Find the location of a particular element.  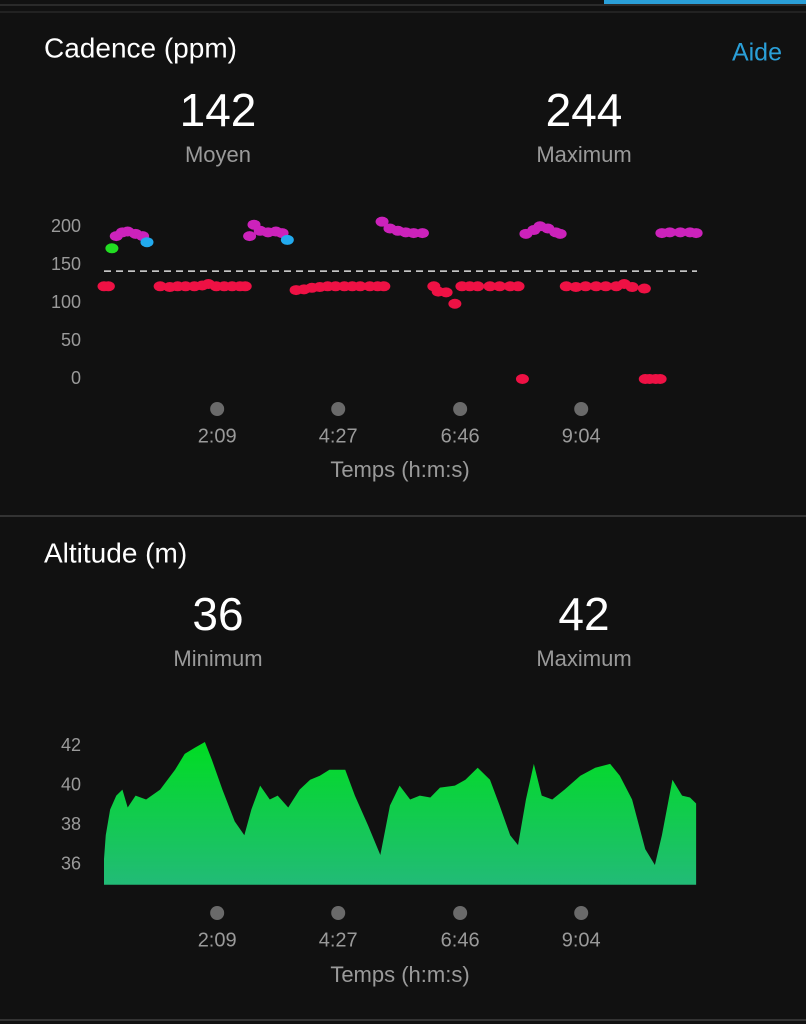

stat-label: Moyen is located at coordinates (218, 154).